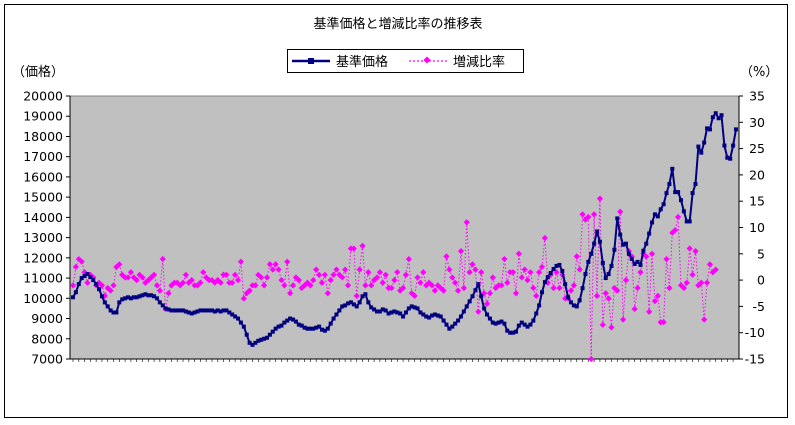  Describe the element at coordinates (43, 116) in the screenshot. I see `left-tick-label: 19000` at that location.